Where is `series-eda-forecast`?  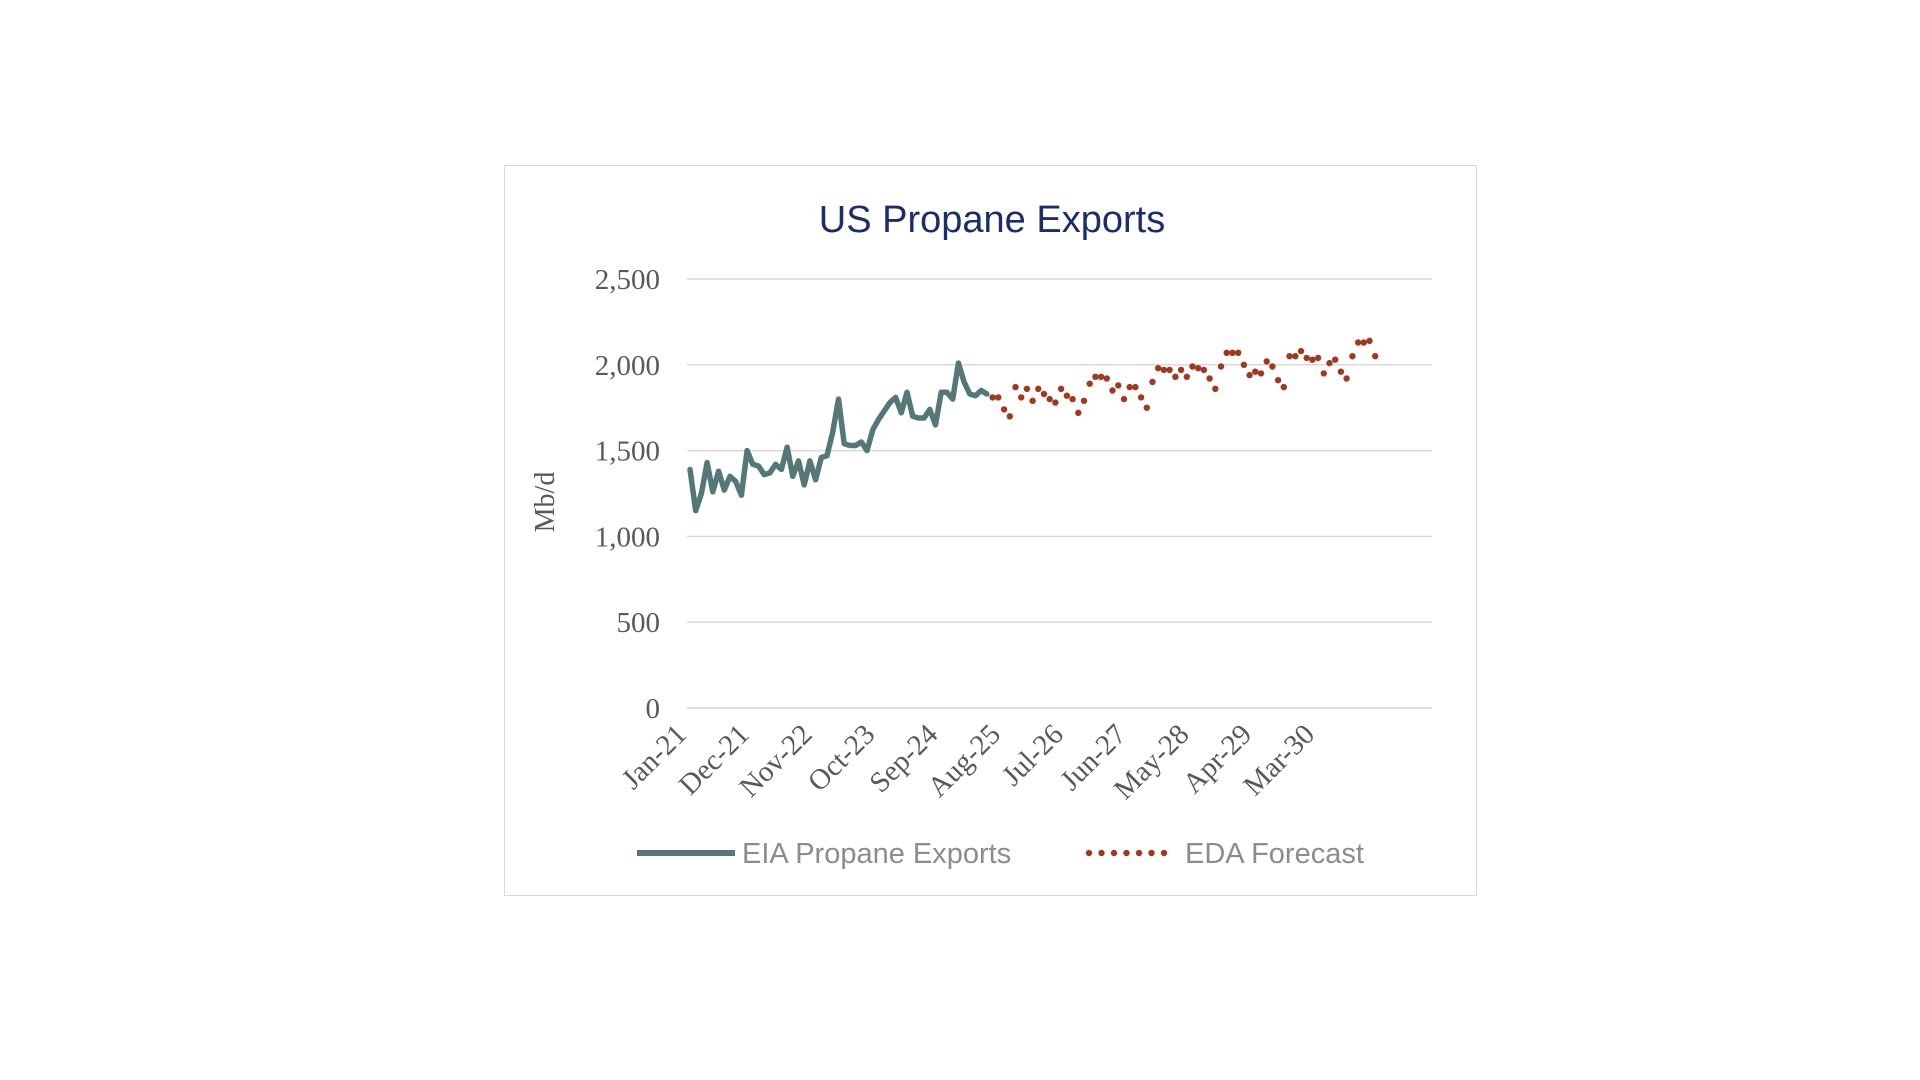 series-eda-forecast is located at coordinates (1184, 378).